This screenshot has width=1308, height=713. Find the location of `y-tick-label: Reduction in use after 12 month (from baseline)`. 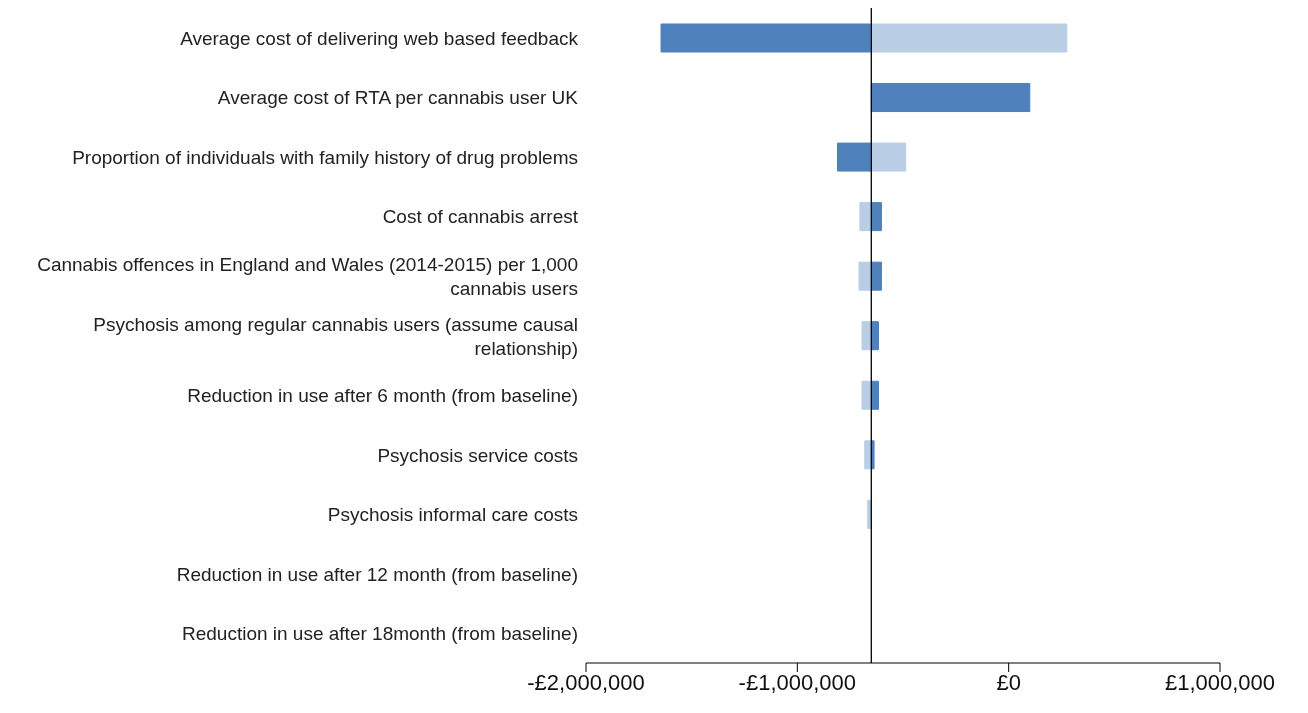

y-tick-label: Reduction in use after 12 month (from baseline) is located at coordinates (377, 574).